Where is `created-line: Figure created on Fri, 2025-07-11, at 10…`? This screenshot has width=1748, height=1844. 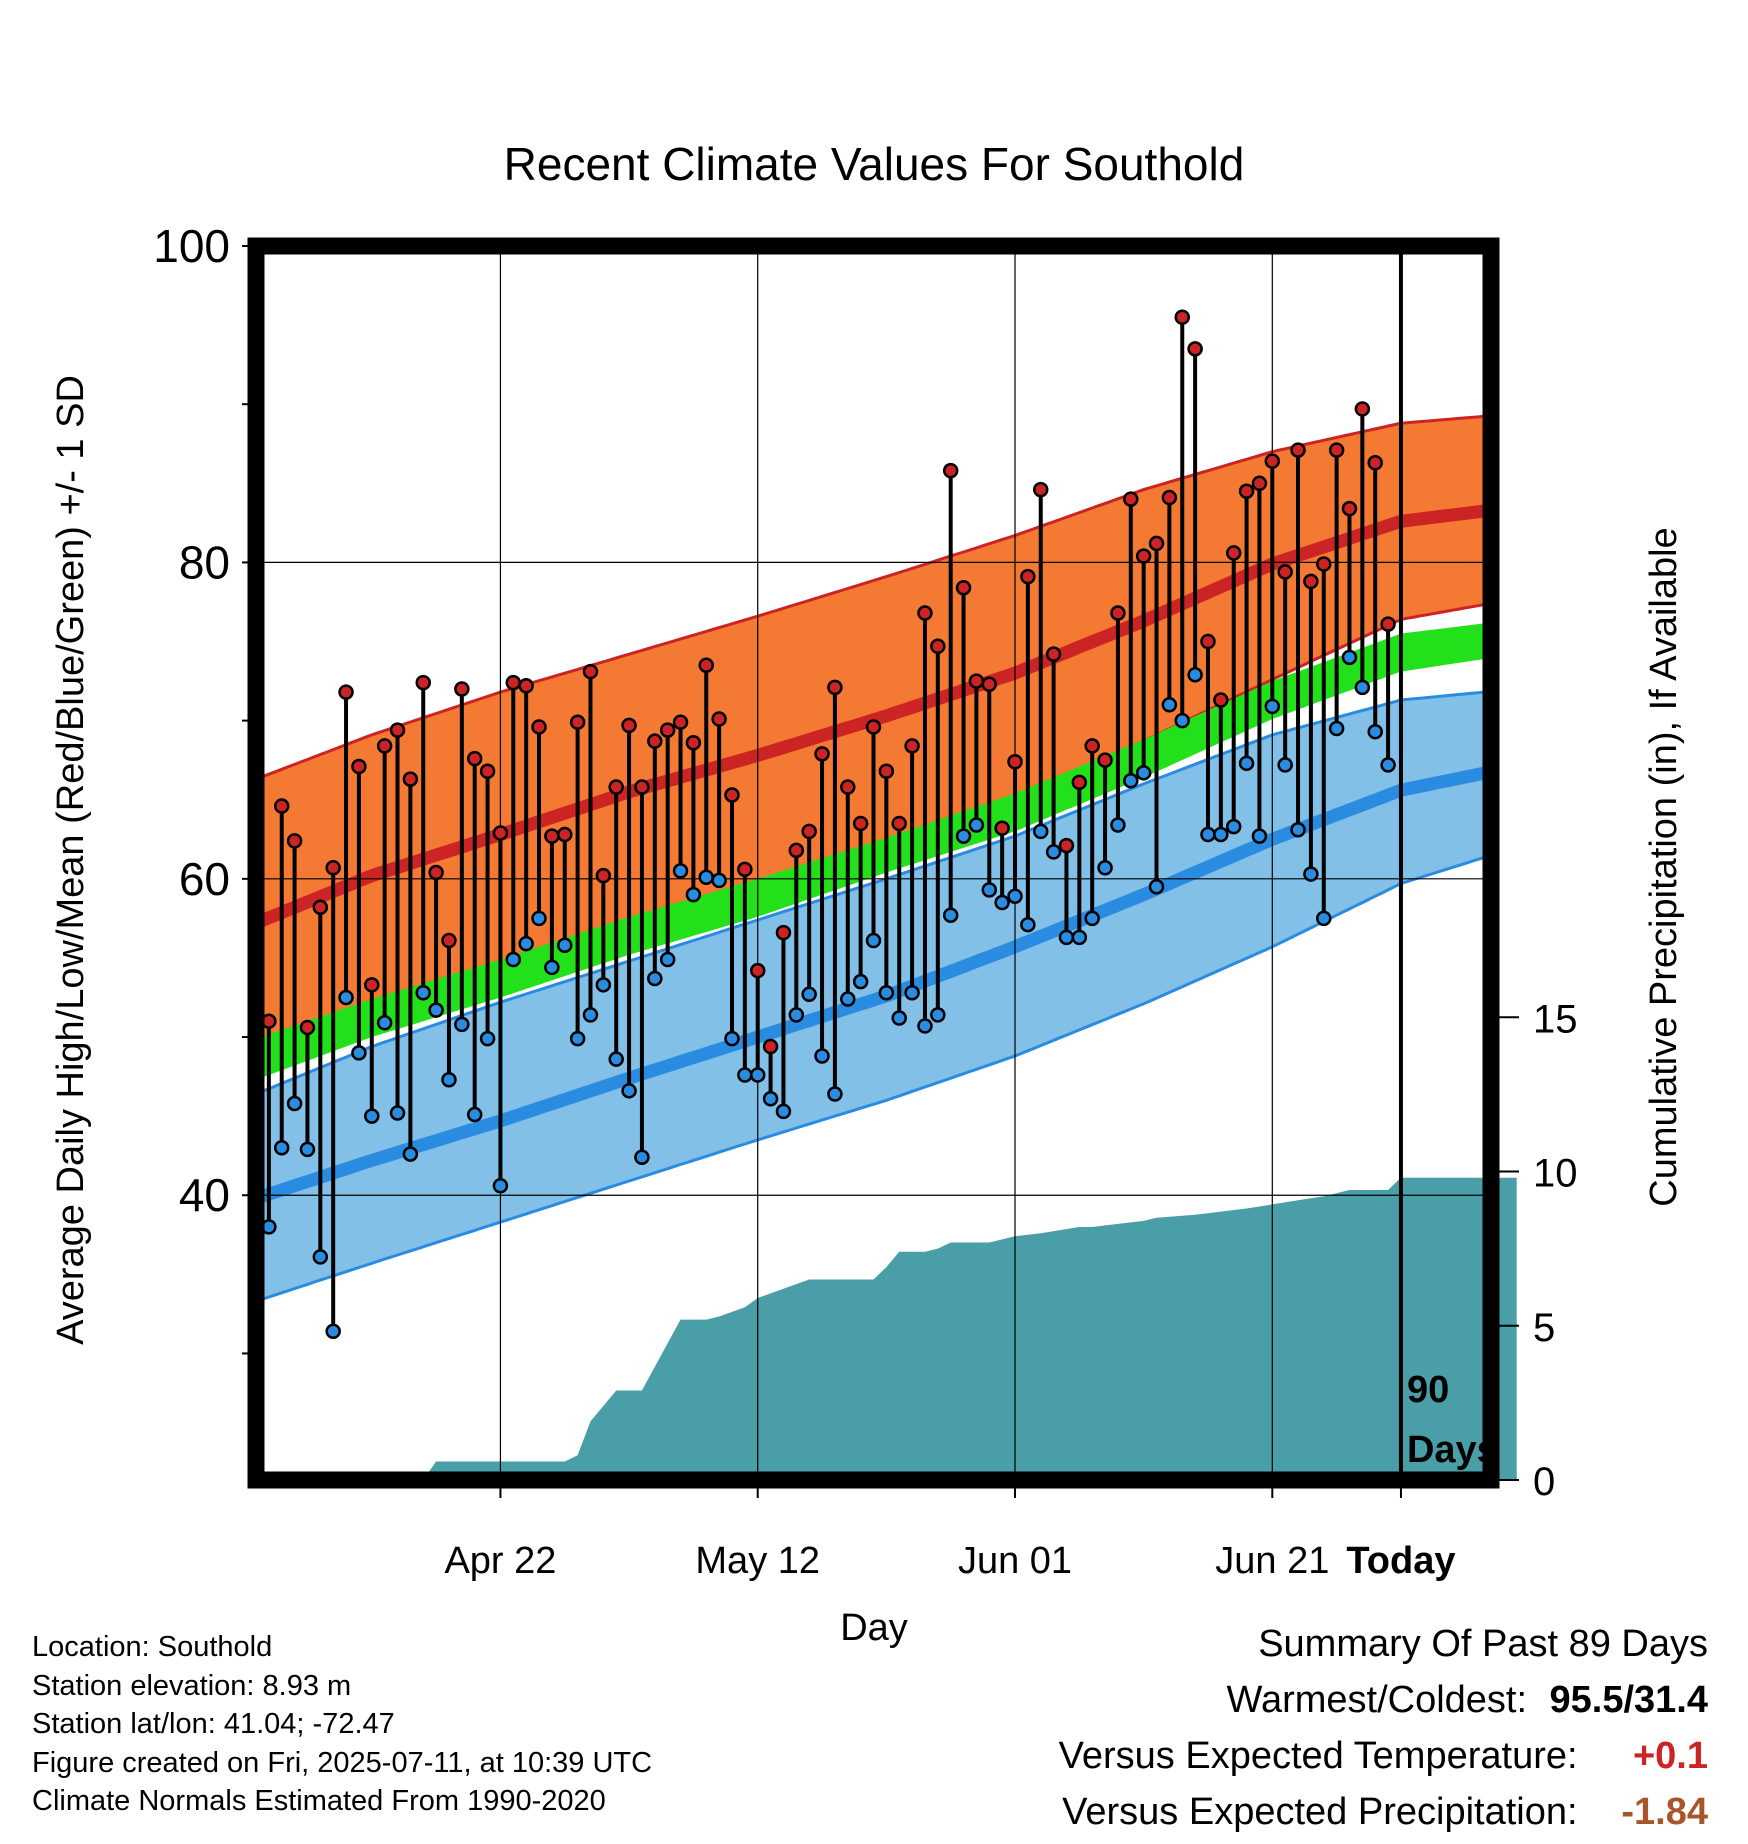
created-line: Figure created on Fri, 2025-07-11, at 10… is located at coordinates (342, 1762).